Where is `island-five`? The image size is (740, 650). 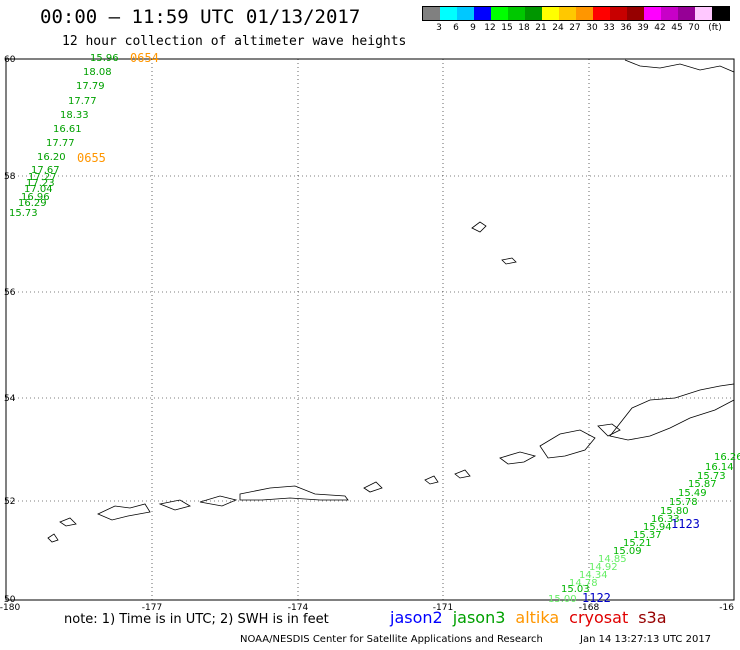
island-five is located at coordinates (431, 480).